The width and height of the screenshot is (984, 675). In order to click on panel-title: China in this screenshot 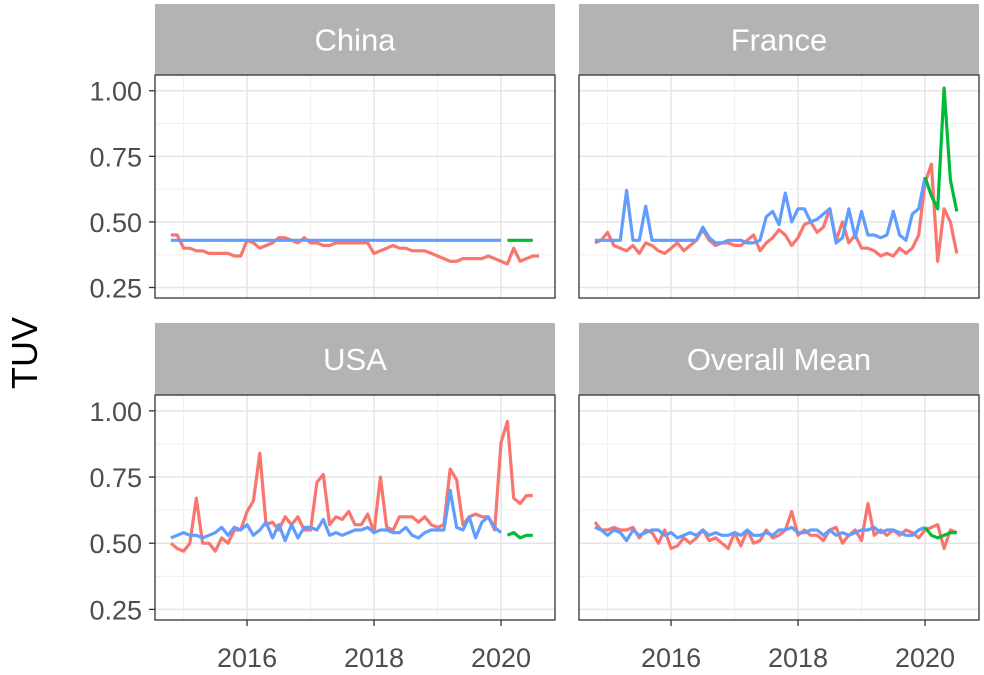, I will do `click(356, 40)`.